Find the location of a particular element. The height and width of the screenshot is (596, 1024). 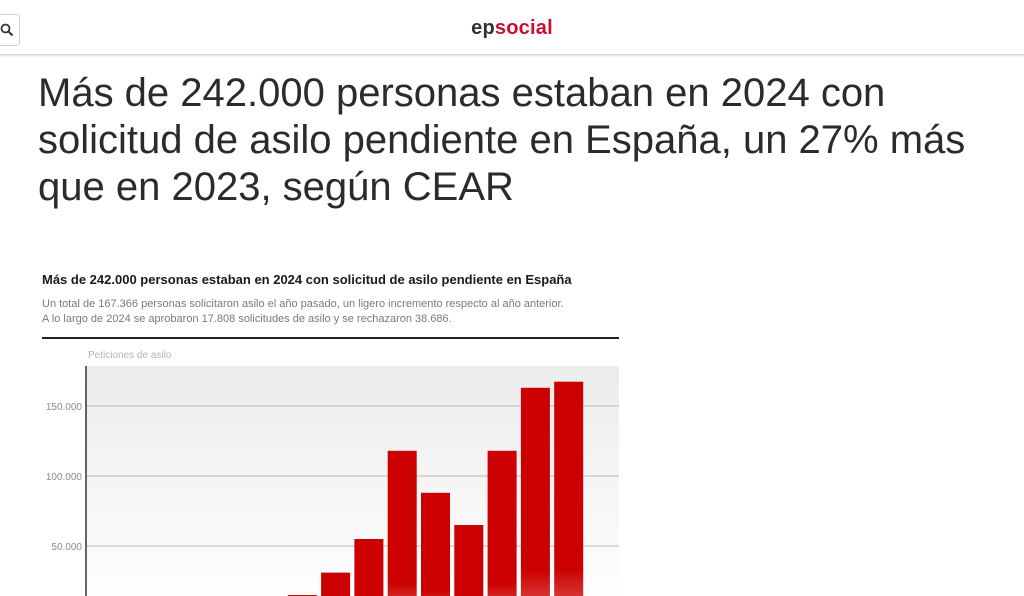

chart-divider is located at coordinates (330, 338).